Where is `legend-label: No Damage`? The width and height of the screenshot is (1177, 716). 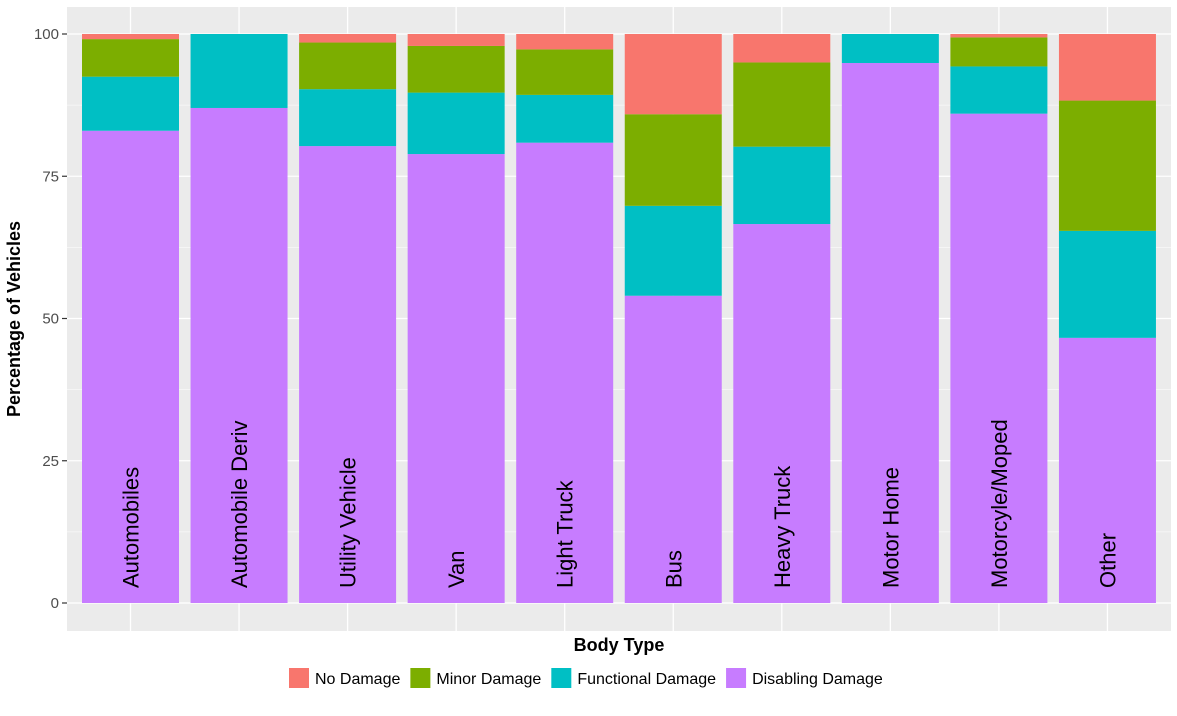
legend-label: No Damage is located at coordinates (357, 679).